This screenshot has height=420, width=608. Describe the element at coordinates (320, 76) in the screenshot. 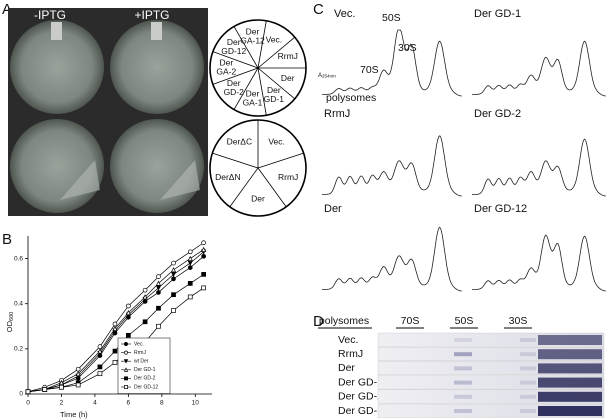

I see `y-axis-title-main: A` at that location.